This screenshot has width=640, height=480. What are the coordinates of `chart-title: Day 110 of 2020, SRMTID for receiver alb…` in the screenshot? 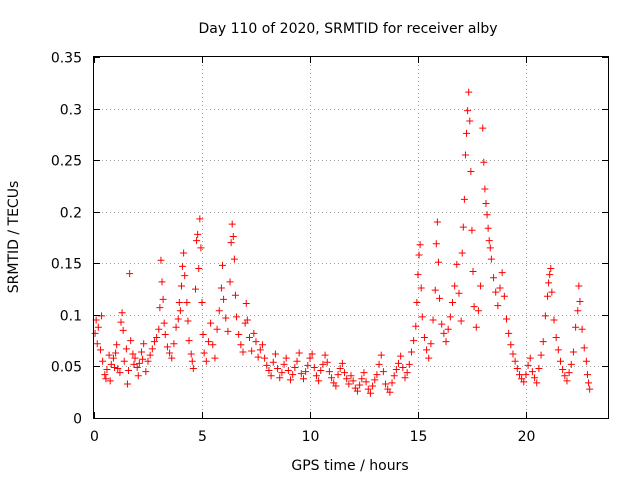 It's located at (347, 29).